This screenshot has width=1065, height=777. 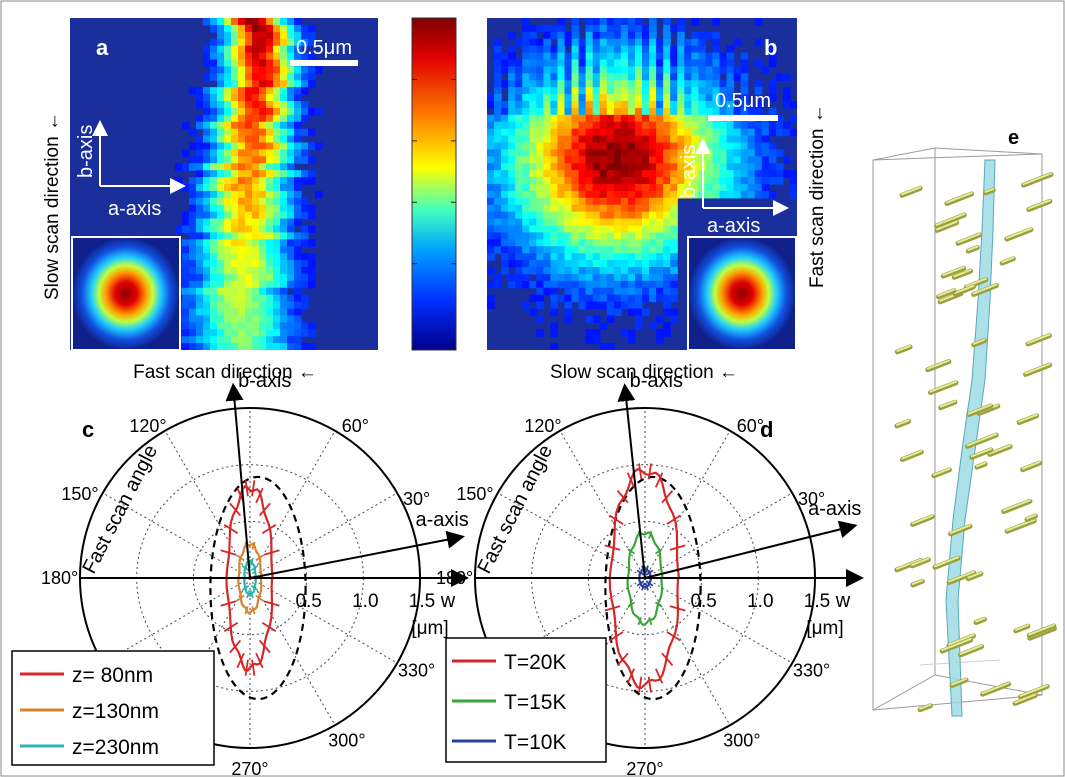 I want to click on panel-d-a-axis-arrow, so click(x=751, y=549).